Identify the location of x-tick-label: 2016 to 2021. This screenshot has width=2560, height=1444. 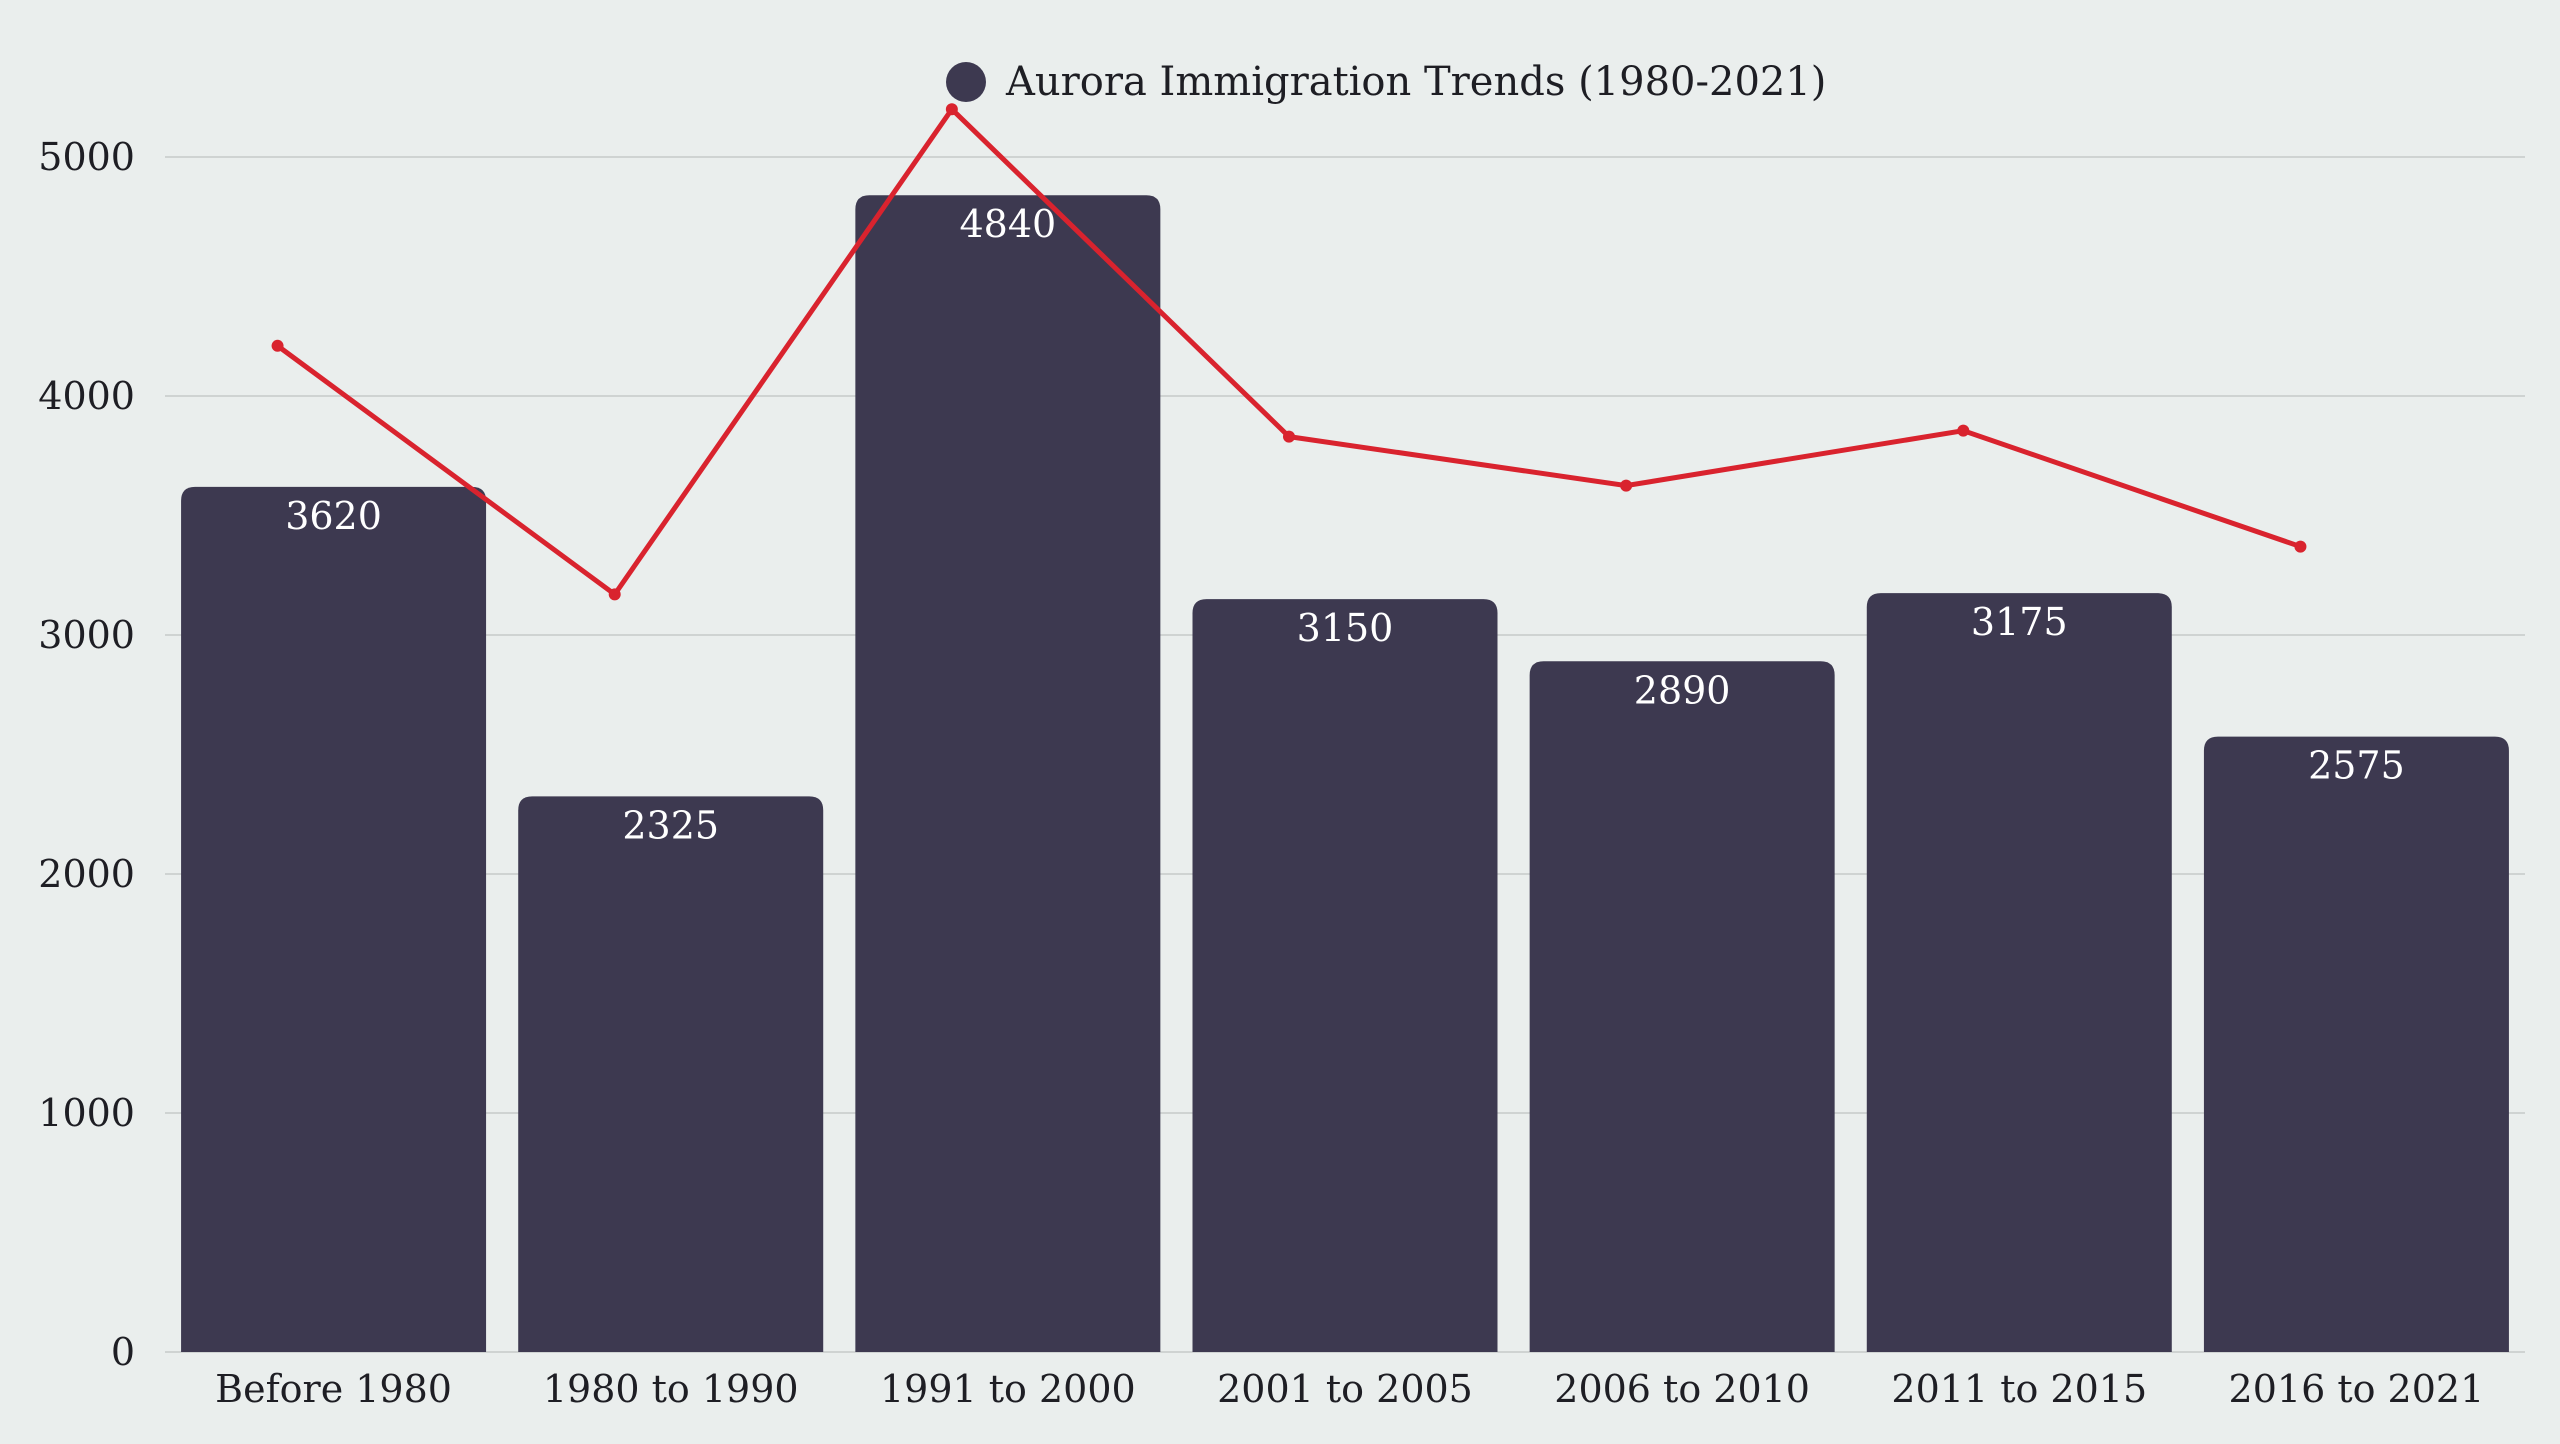
(2357, 1389).